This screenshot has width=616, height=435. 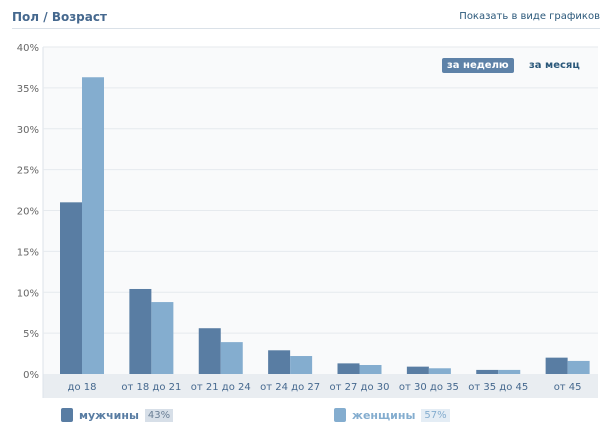 What do you see at coordinates (435, 415) in the screenshot?
I see `legend-pct-women: 57%` at bounding box center [435, 415].